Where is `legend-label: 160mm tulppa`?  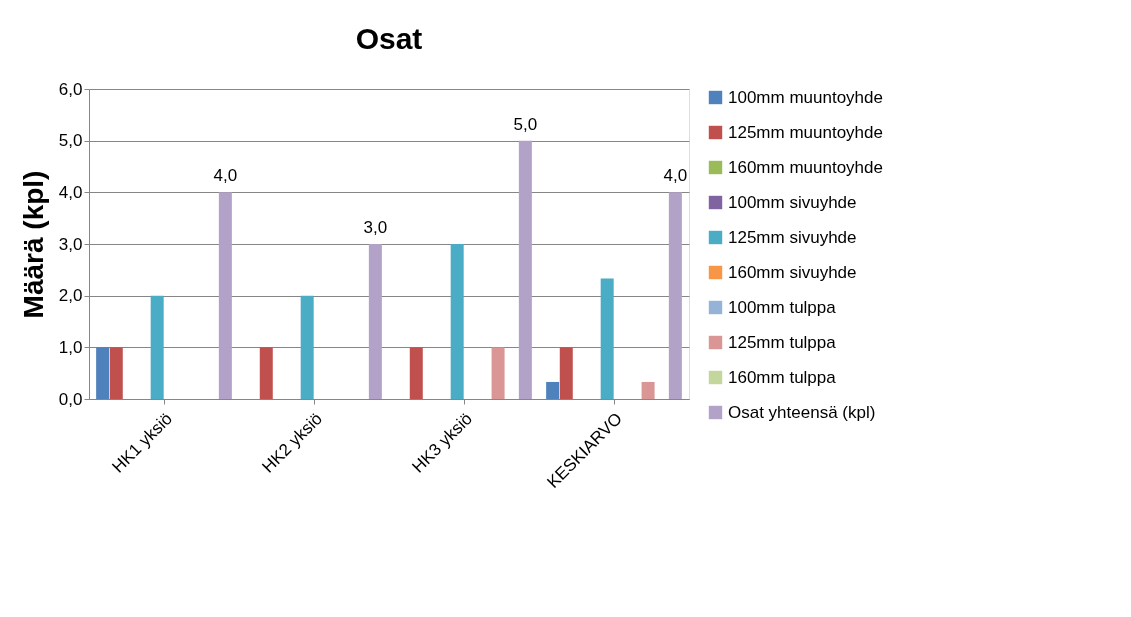
legend-label: 160mm tulppa is located at coordinates (782, 377).